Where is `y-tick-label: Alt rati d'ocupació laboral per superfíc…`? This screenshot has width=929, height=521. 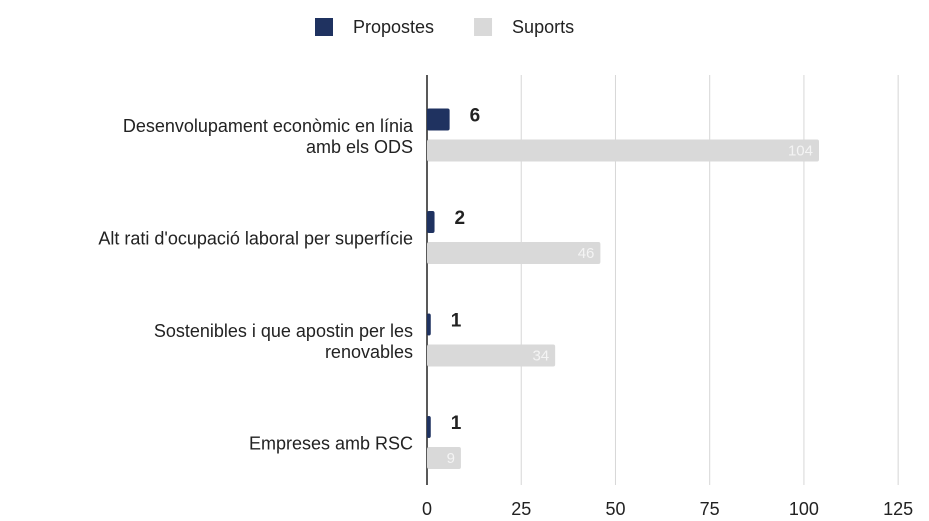
y-tick-label: Alt rati d'ocupació laboral per superfíc… is located at coordinates (255, 238).